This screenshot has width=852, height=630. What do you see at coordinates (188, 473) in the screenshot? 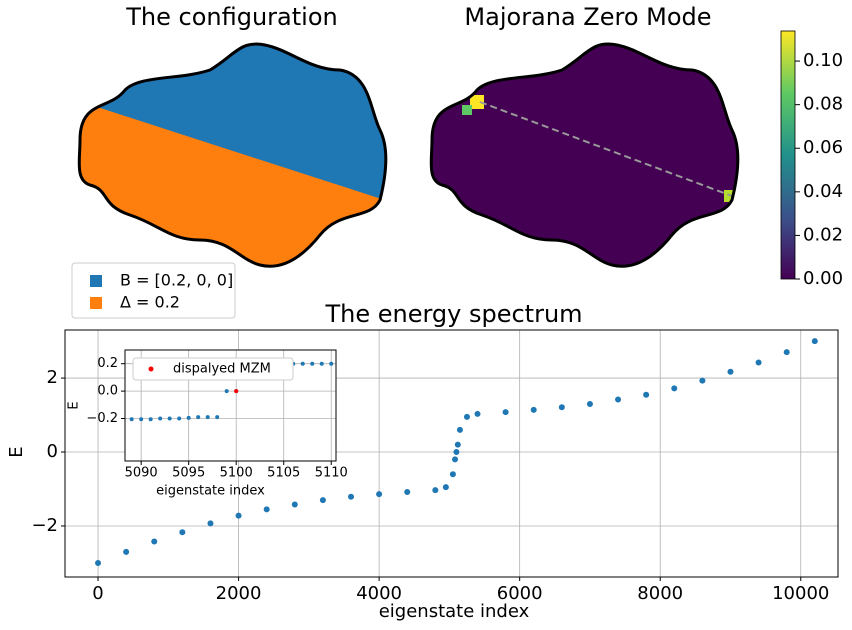
I see `x-tick-label: 5095` at bounding box center [188, 473].